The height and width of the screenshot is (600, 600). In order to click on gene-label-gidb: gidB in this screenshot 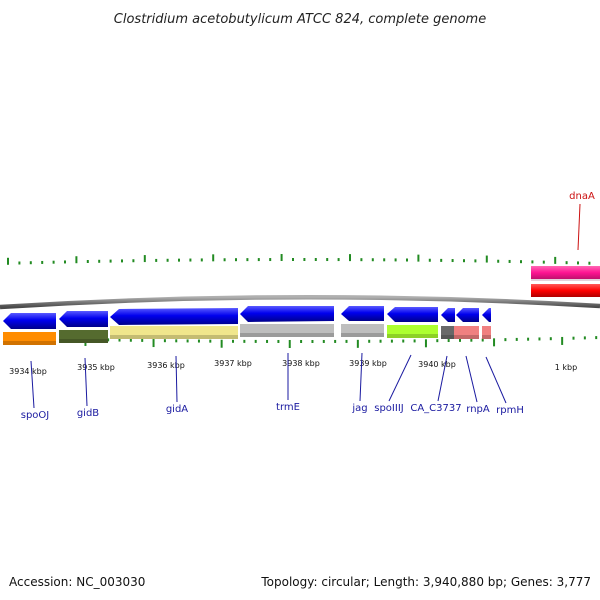, I will do `click(88, 413)`.